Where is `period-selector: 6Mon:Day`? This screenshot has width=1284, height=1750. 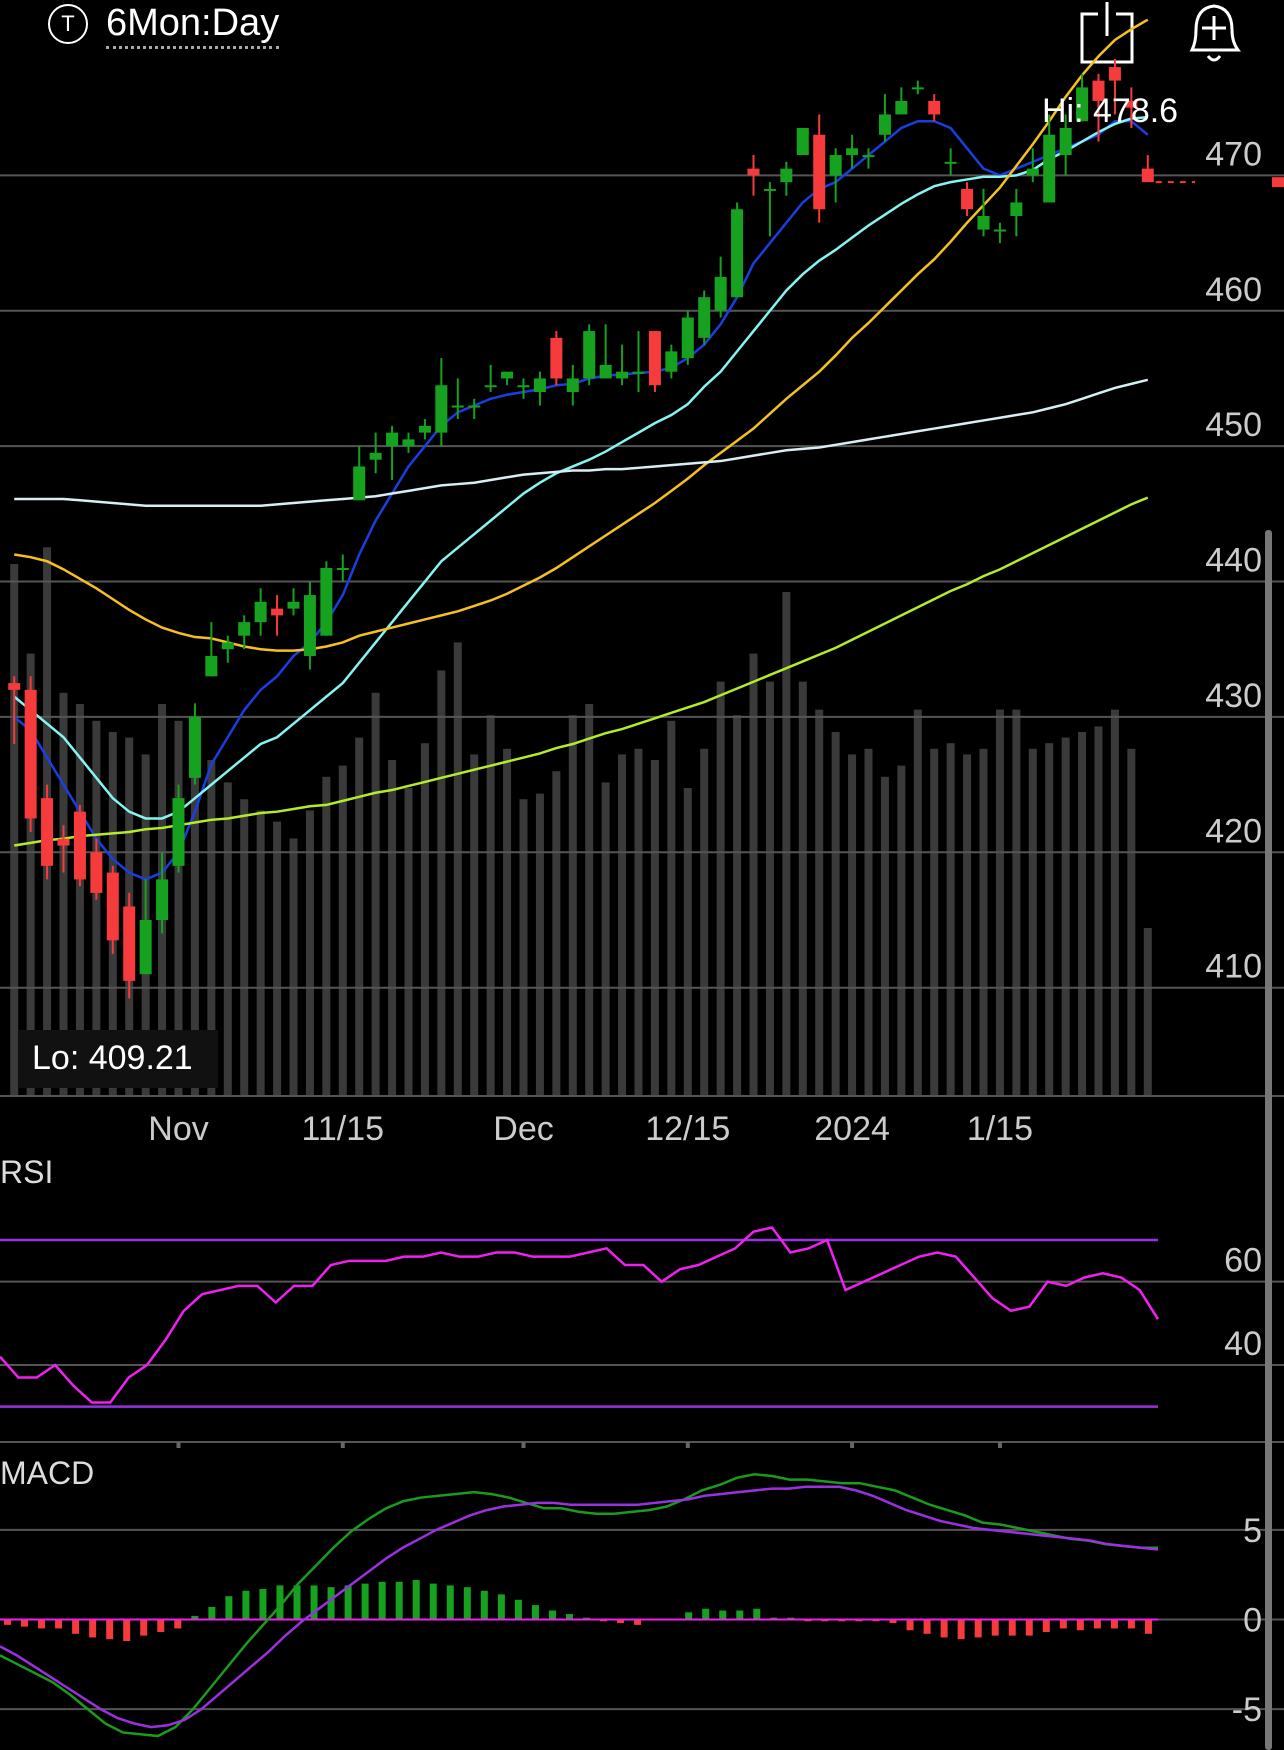
period-selector: 6Mon:Day is located at coordinates (193, 25).